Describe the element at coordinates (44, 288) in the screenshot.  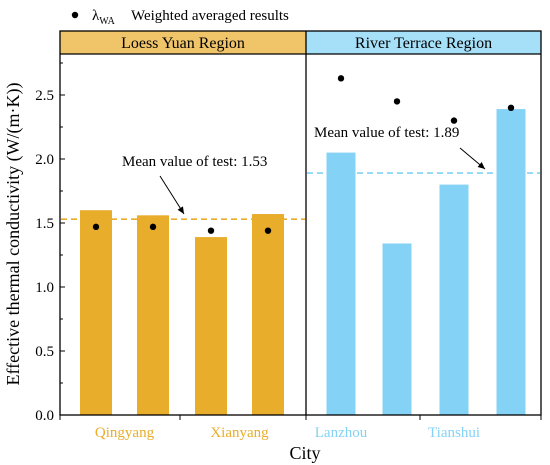
I see `y-tick-label-3: 1.0` at that location.